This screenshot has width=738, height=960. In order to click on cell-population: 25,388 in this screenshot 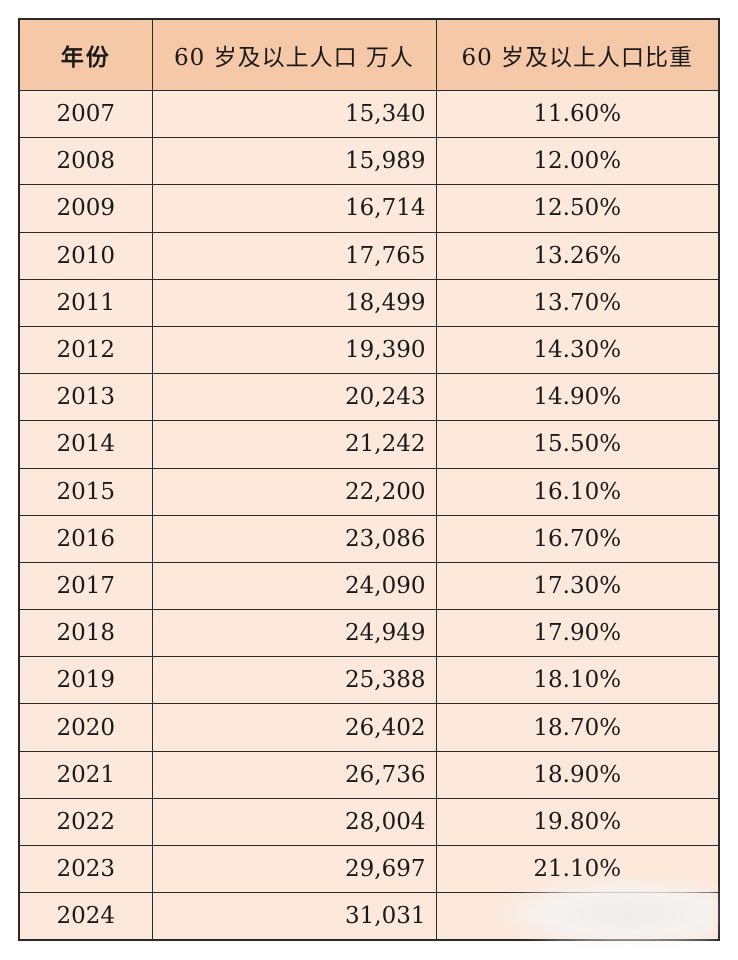, I will do `click(294, 680)`.